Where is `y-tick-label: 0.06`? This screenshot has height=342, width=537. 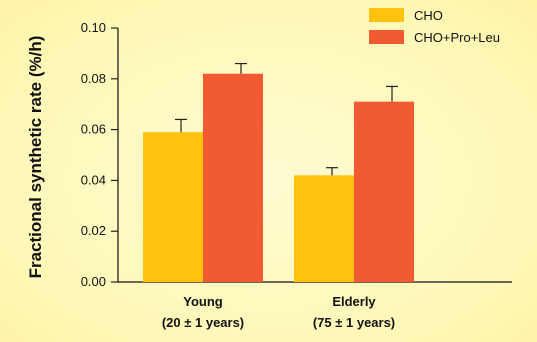 y-tick-label: 0.06 is located at coordinates (93, 129).